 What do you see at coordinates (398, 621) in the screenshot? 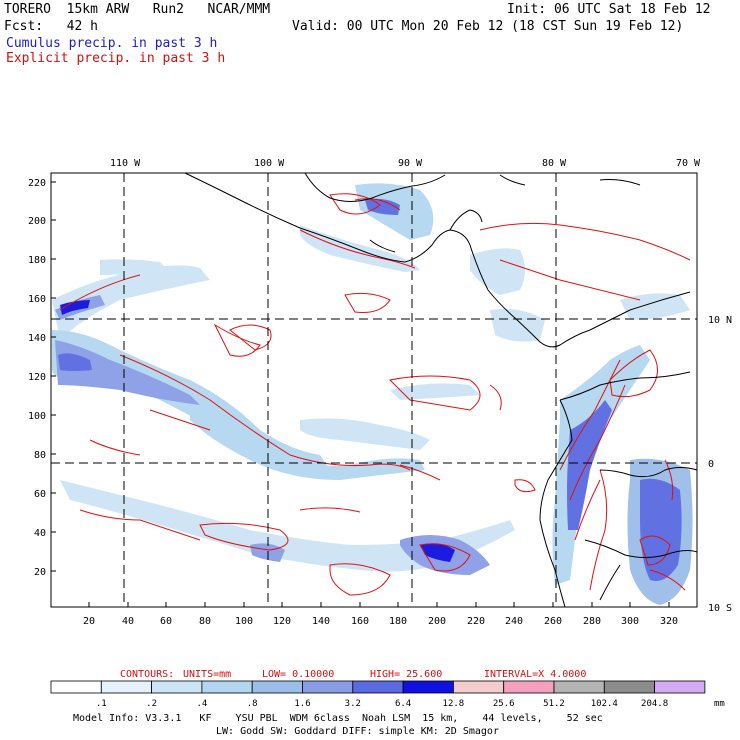
I see `x-label: 180` at bounding box center [398, 621].